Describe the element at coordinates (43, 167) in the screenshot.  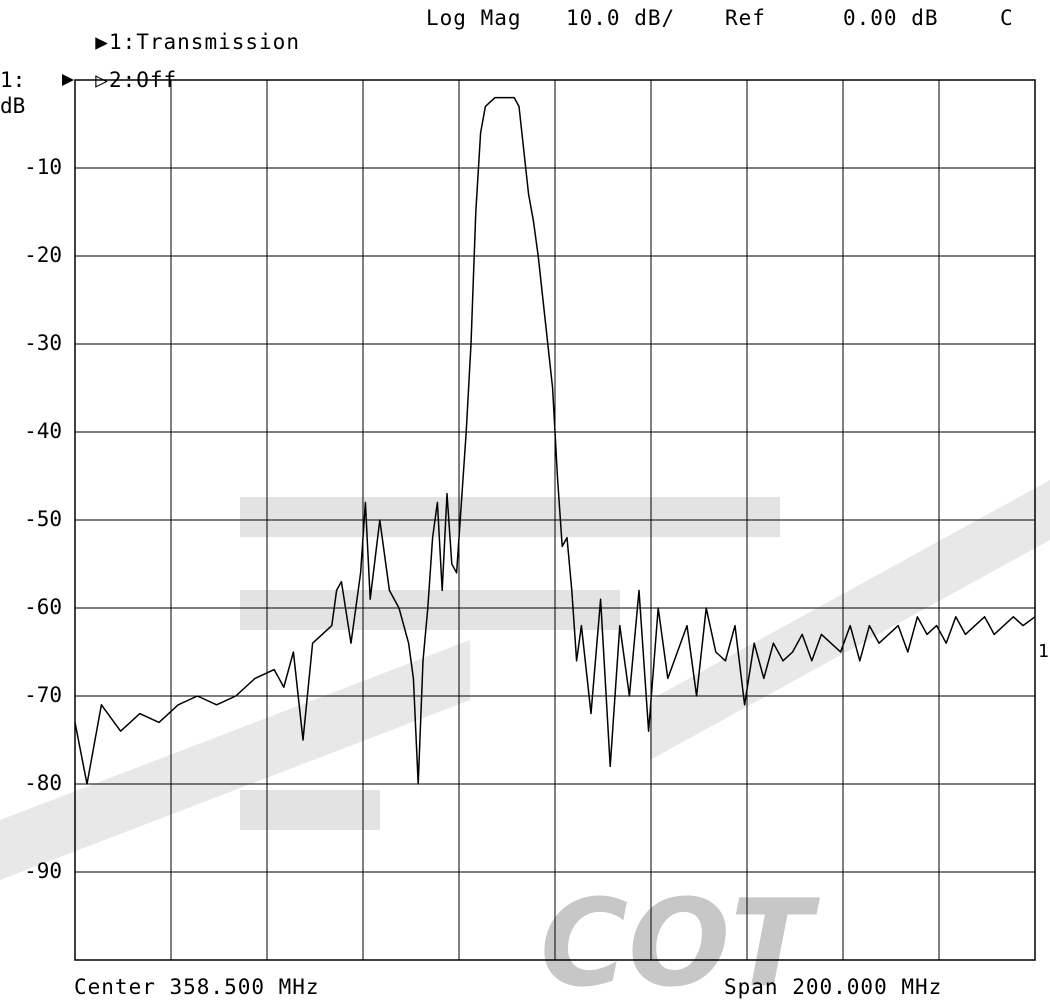
I see `y-tick-label: -10` at that location.